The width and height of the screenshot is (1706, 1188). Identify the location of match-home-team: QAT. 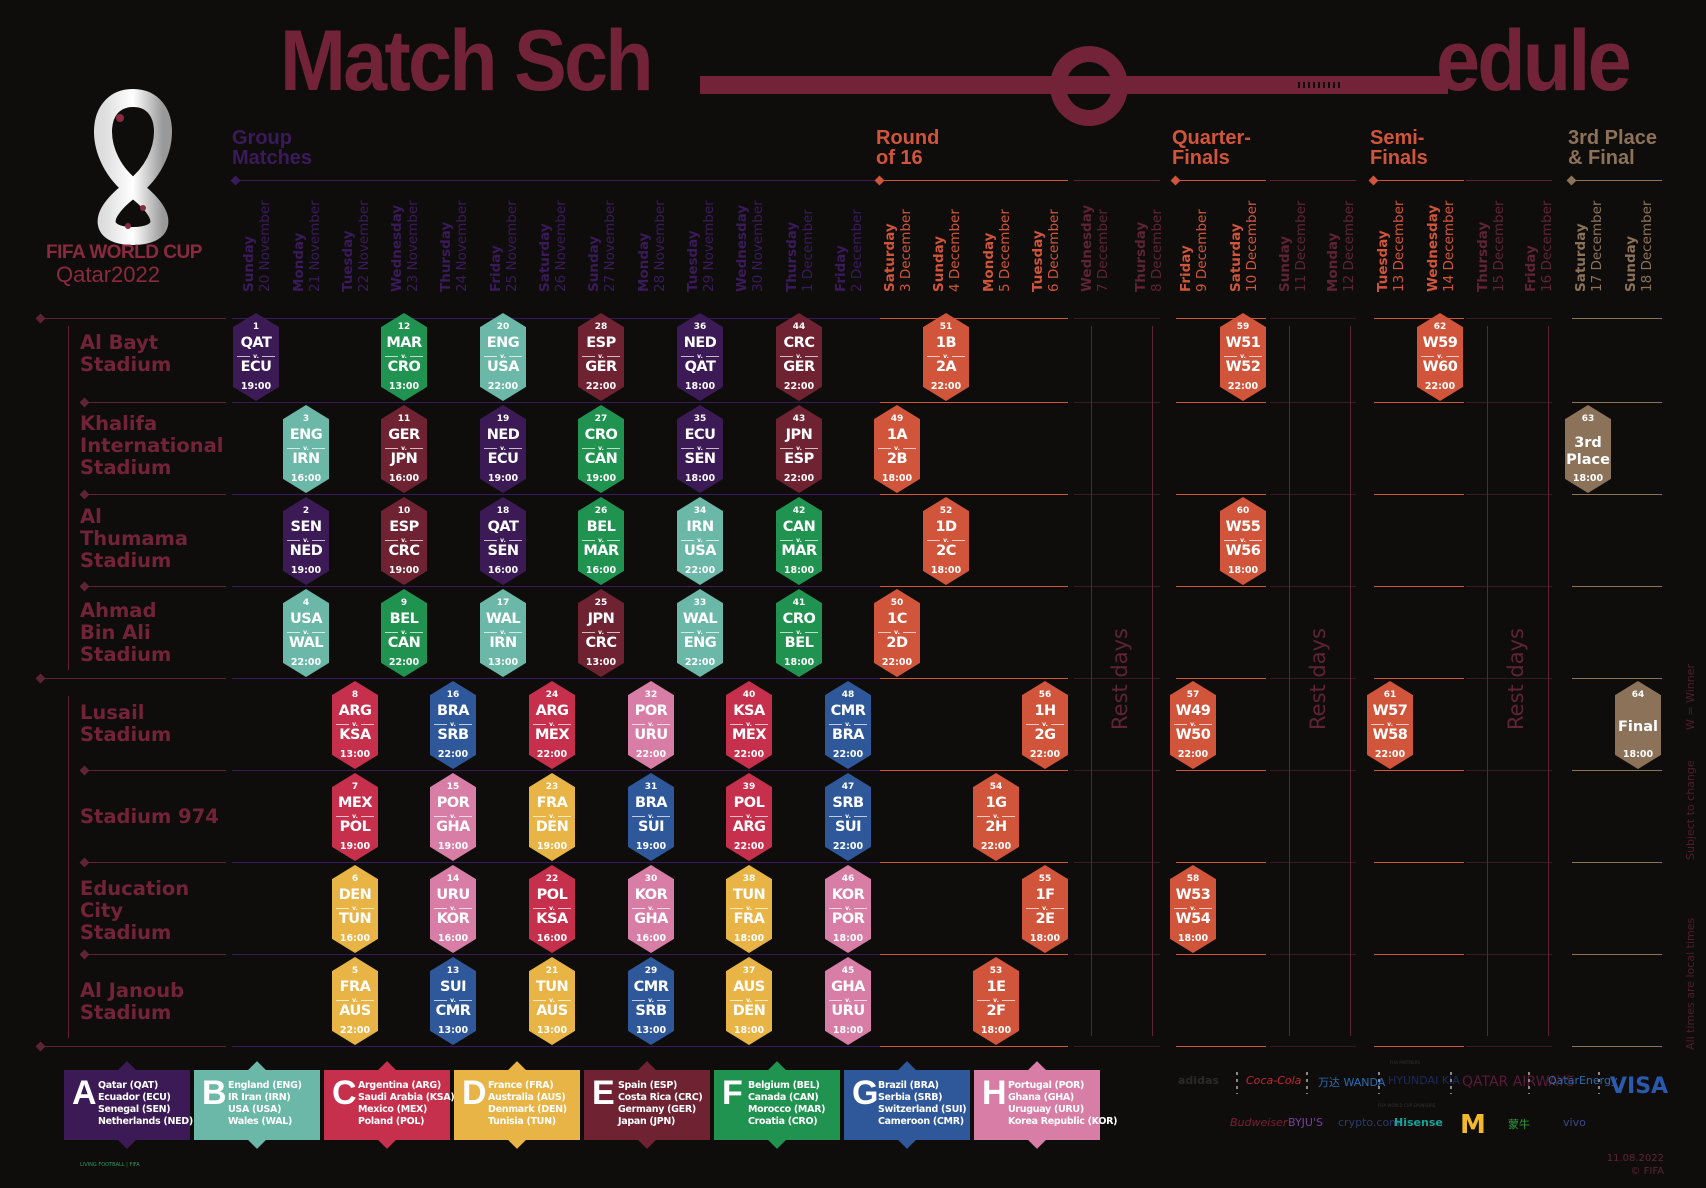
(256, 343).